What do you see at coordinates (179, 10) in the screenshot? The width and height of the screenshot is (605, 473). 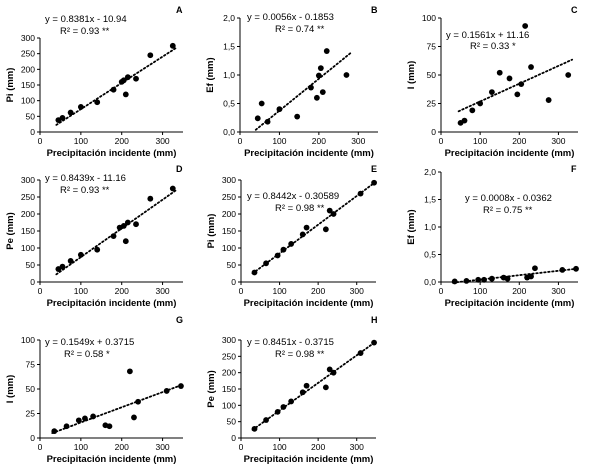 I see `panel-label: A` at bounding box center [179, 10].